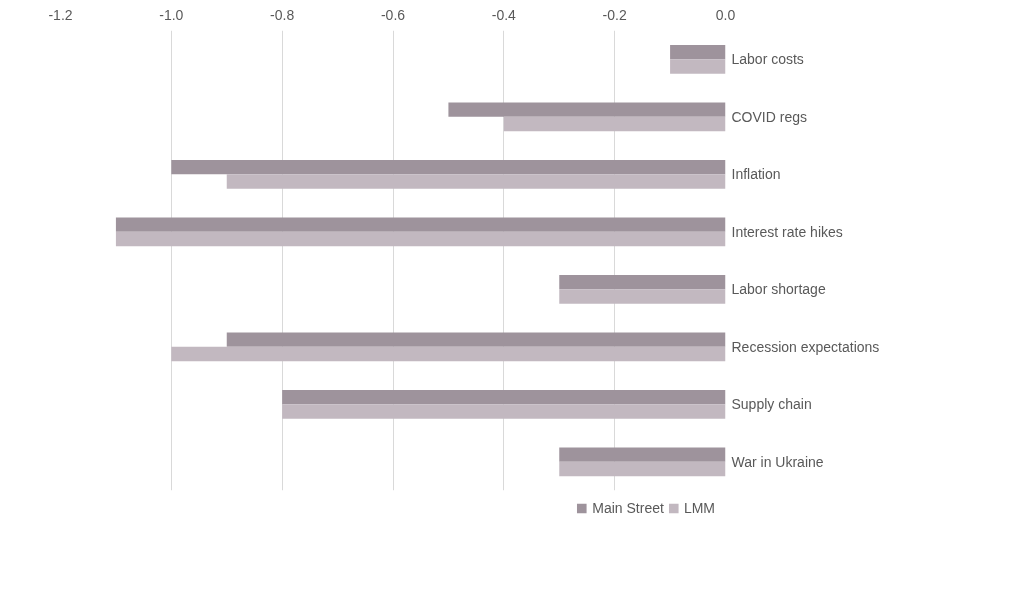  I want to click on x-tick-label: -0.6, so click(393, 14).